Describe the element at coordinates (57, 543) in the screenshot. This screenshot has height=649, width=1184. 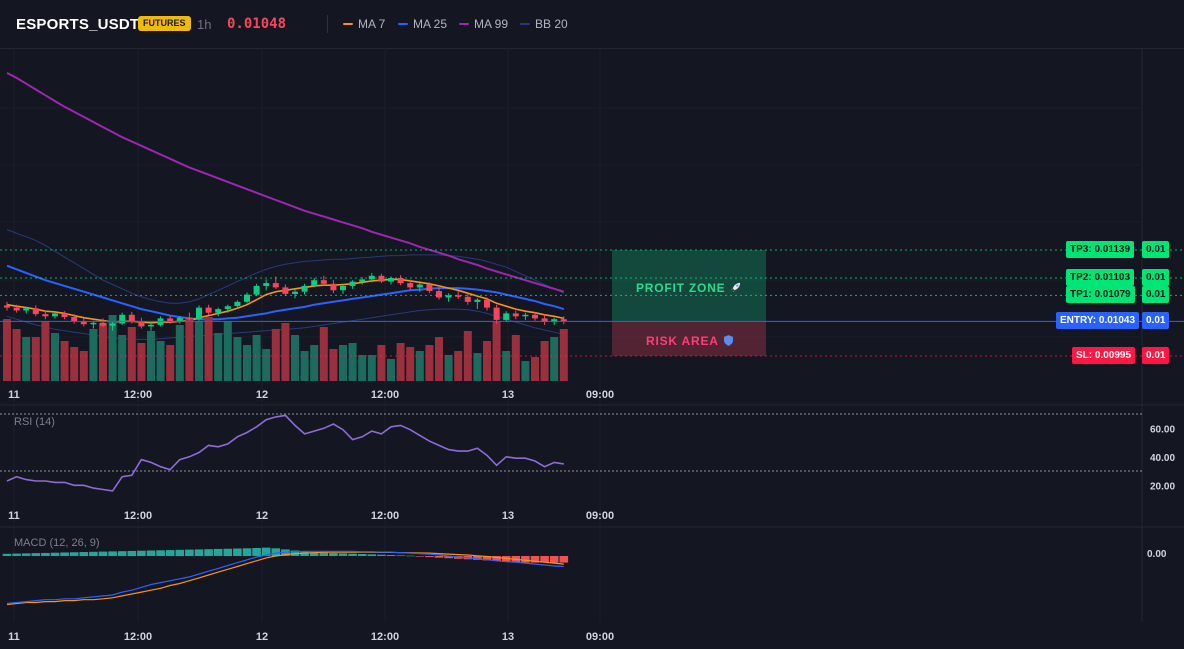
I see `macd-title: MACD (12, 26, 9)` at that location.